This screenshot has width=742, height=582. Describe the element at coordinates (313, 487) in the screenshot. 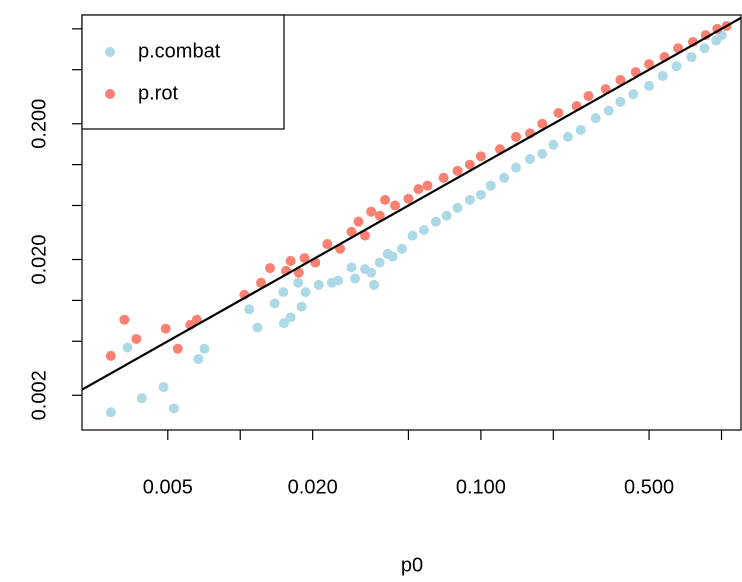

I see `x-tick-label: 0.020` at that location.